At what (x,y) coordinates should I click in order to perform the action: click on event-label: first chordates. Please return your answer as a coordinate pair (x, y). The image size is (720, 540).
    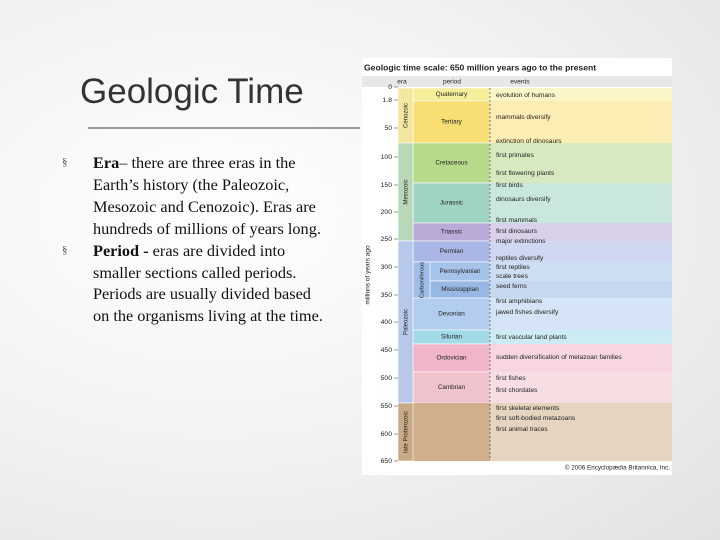
    Looking at the image, I should click on (517, 390).